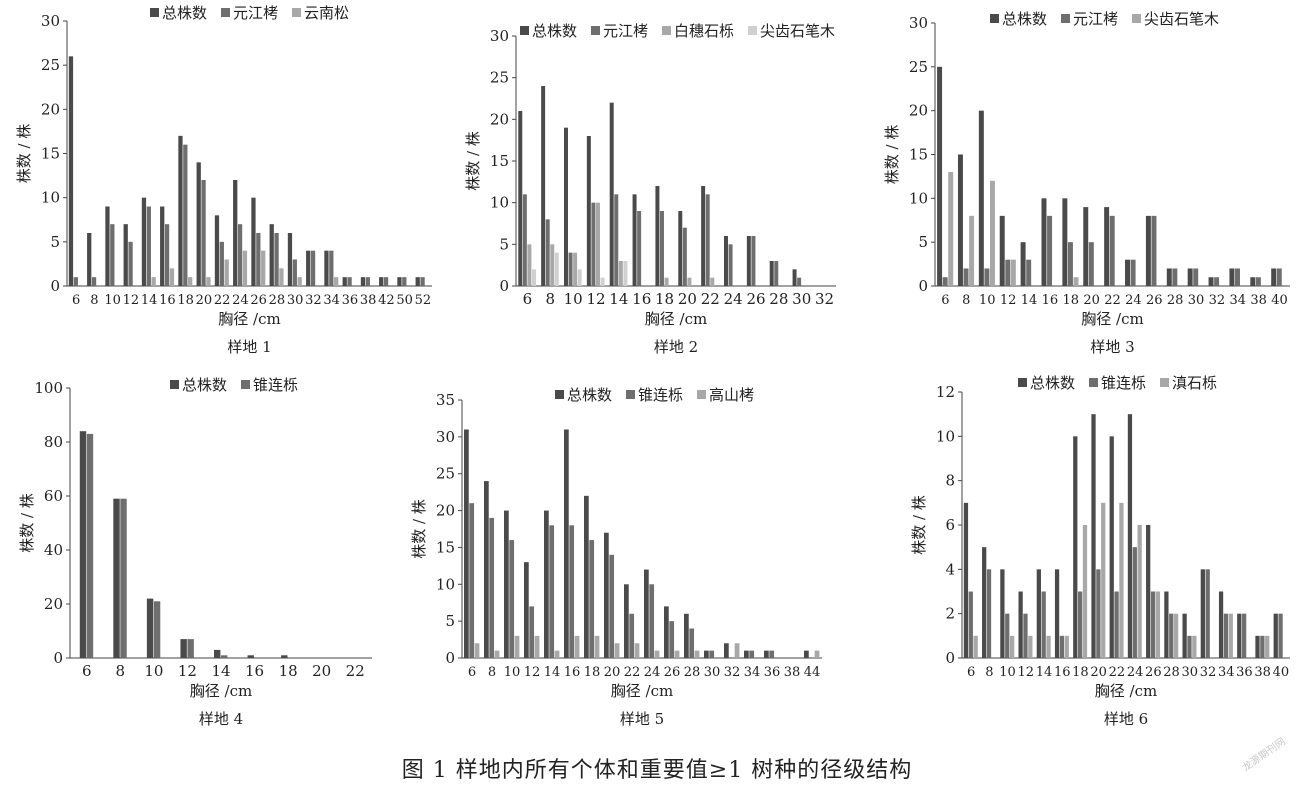 This screenshot has width=1314, height=790. What do you see at coordinates (1153, 672) in the screenshot?
I see `x-tick-label: 26` at bounding box center [1153, 672].